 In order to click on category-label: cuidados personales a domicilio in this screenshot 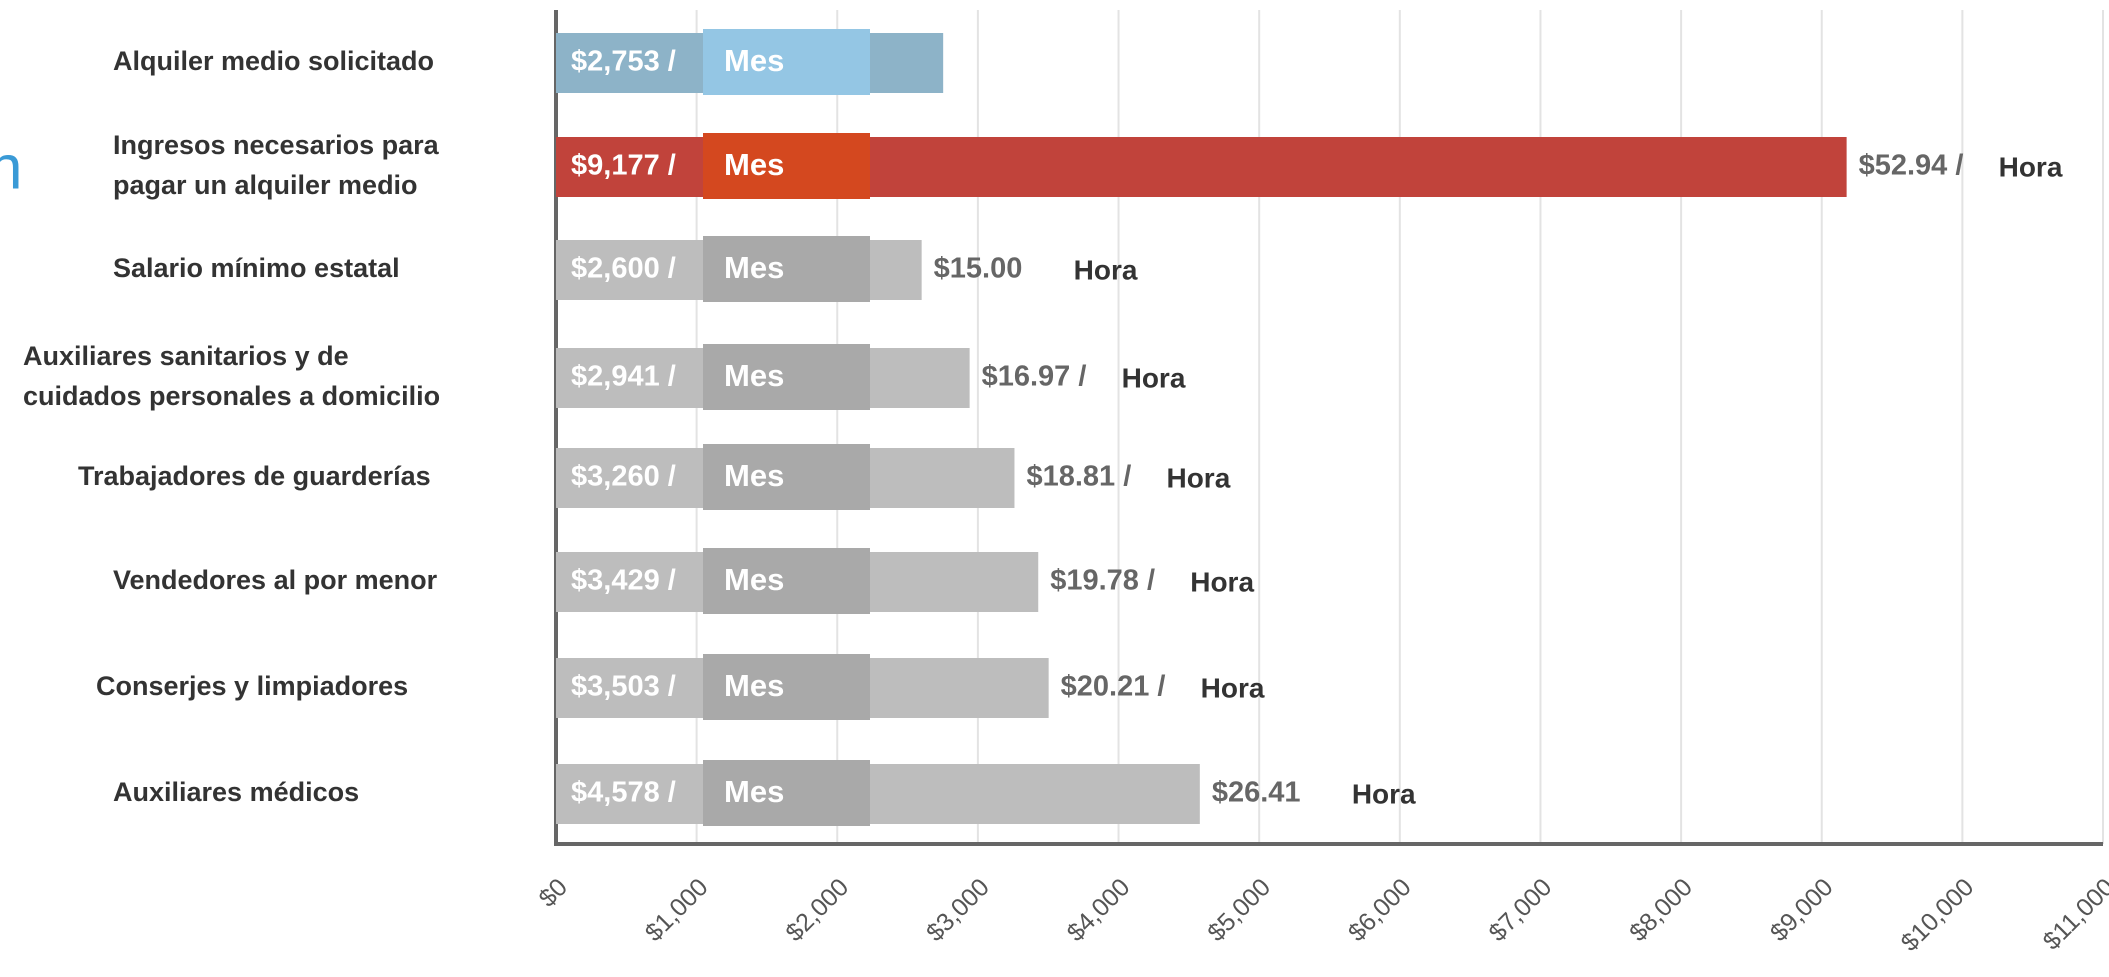, I will do `click(231, 396)`.